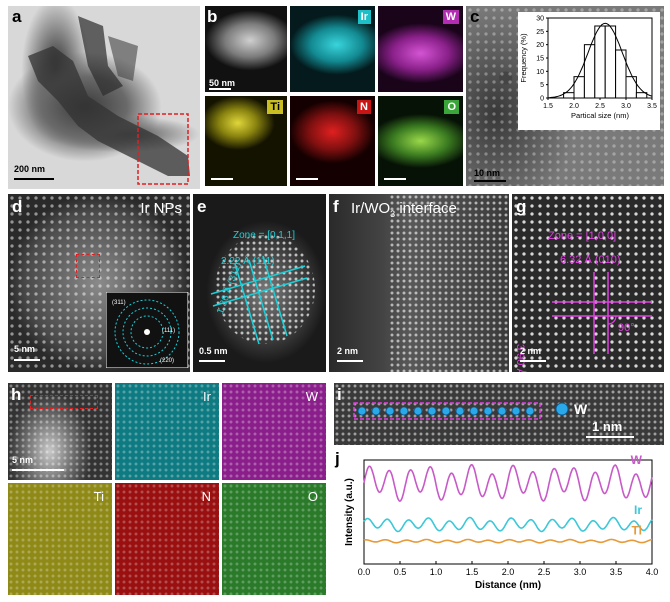 This screenshot has height=602, width=670. What do you see at coordinates (475, 16) in the screenshot?
I see `panel-c-label: c` at bounding box center [475, 16].